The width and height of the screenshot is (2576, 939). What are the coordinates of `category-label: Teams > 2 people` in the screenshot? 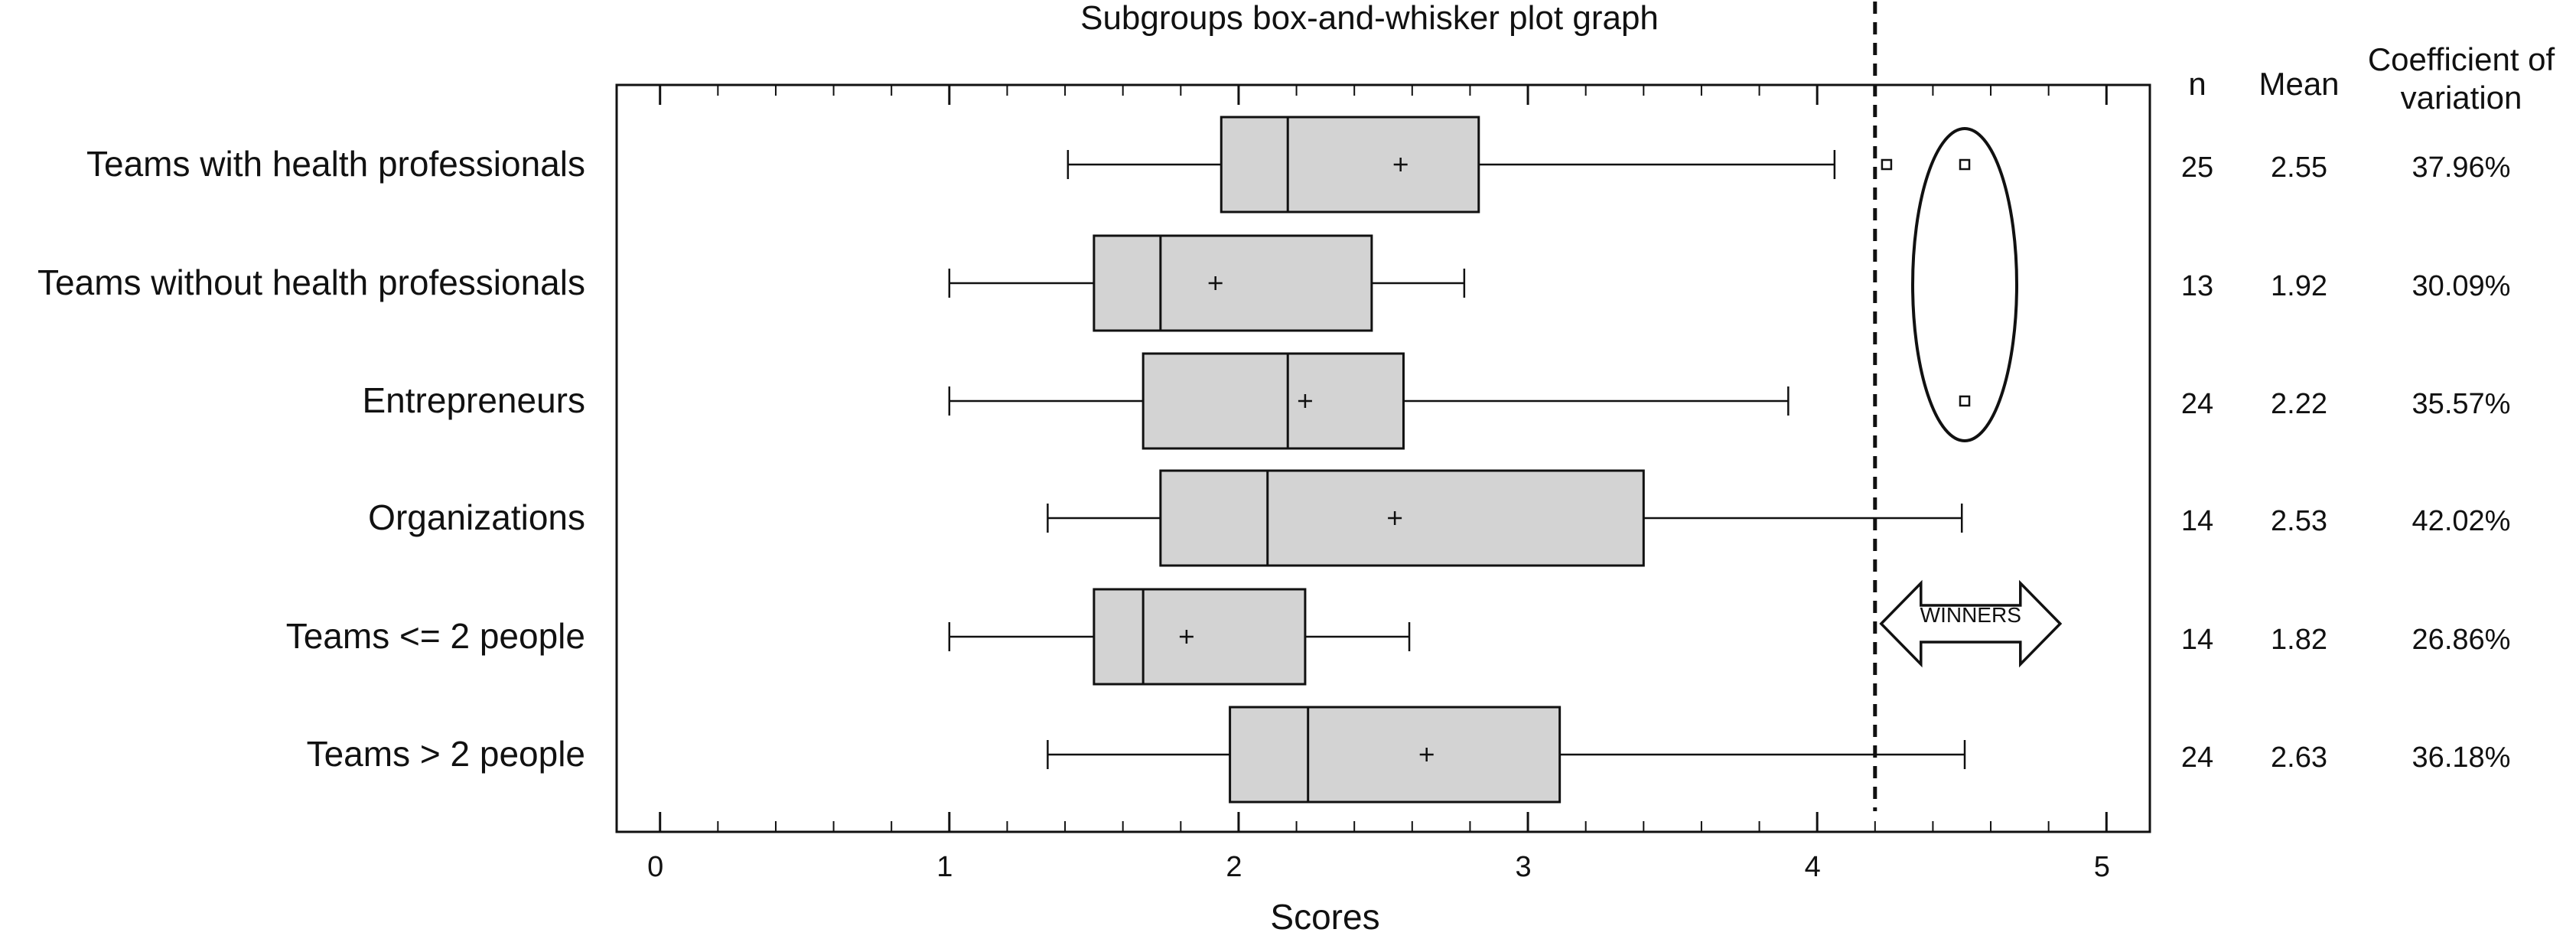 It's located at (446, 754).